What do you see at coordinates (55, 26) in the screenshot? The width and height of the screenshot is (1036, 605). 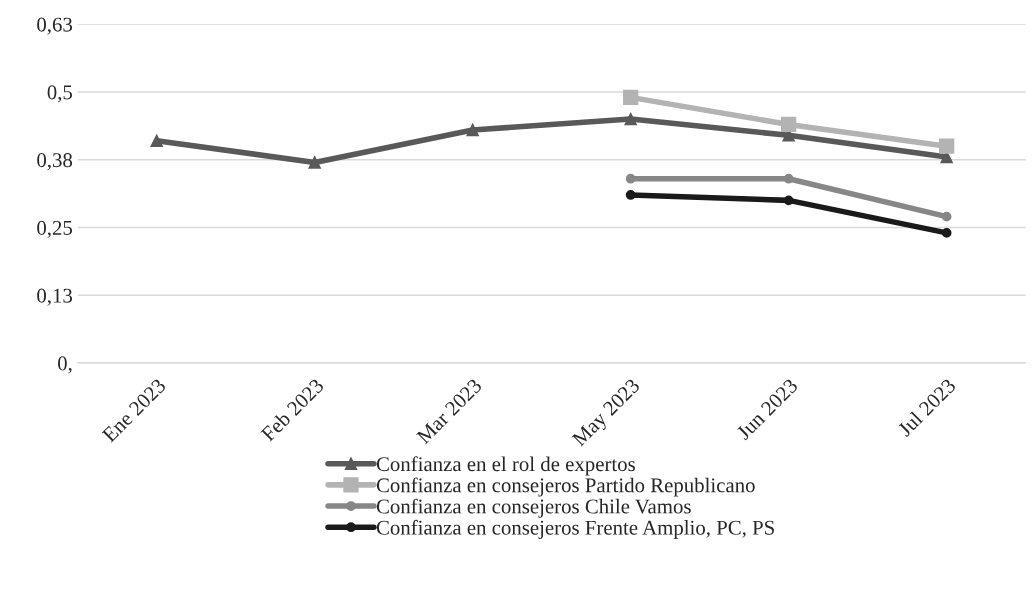 I see `y-tick-label: 0,63` at bounding box center [55, 26].